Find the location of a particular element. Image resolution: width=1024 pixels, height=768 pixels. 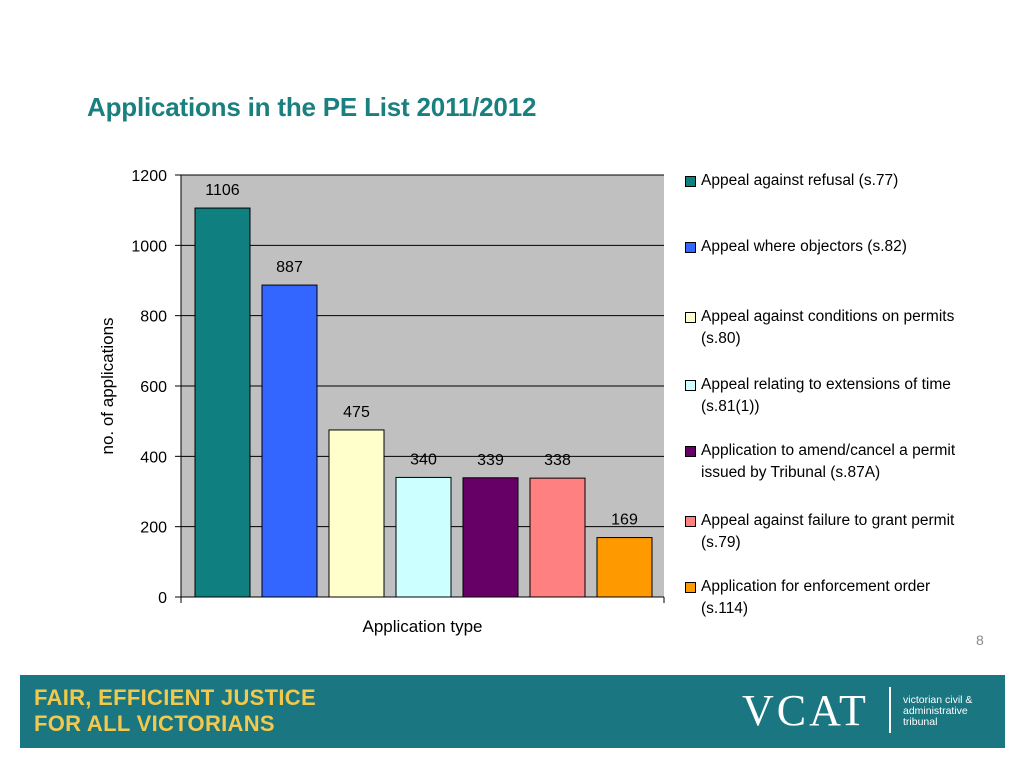

y-tick-label: 1200 is located at coordinates (149, 176).